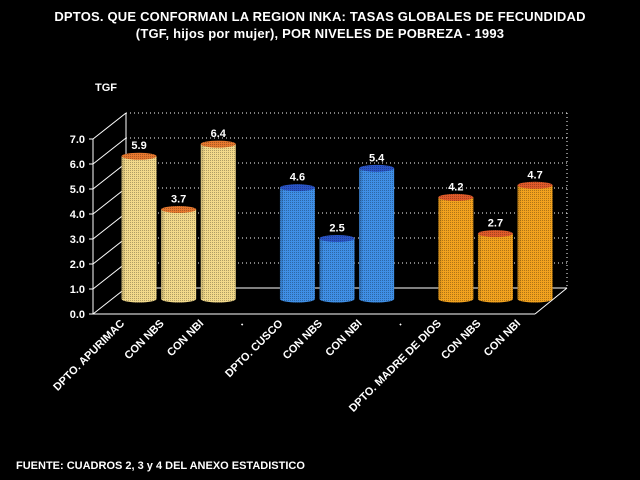  I want to click on x-tick-label: DPTO. APURIMAC, so click(89, 356).